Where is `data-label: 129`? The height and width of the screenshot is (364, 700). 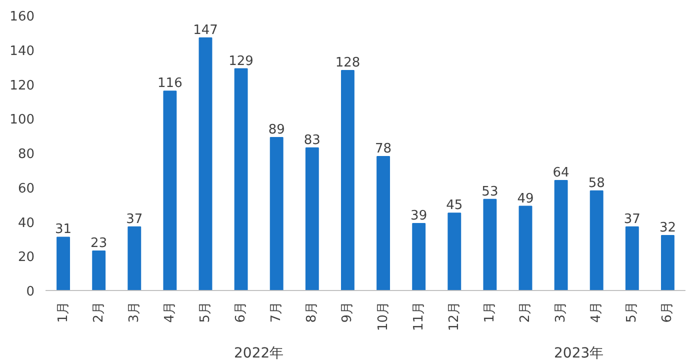 data-label: 129 is located at coordinates (241, 61).